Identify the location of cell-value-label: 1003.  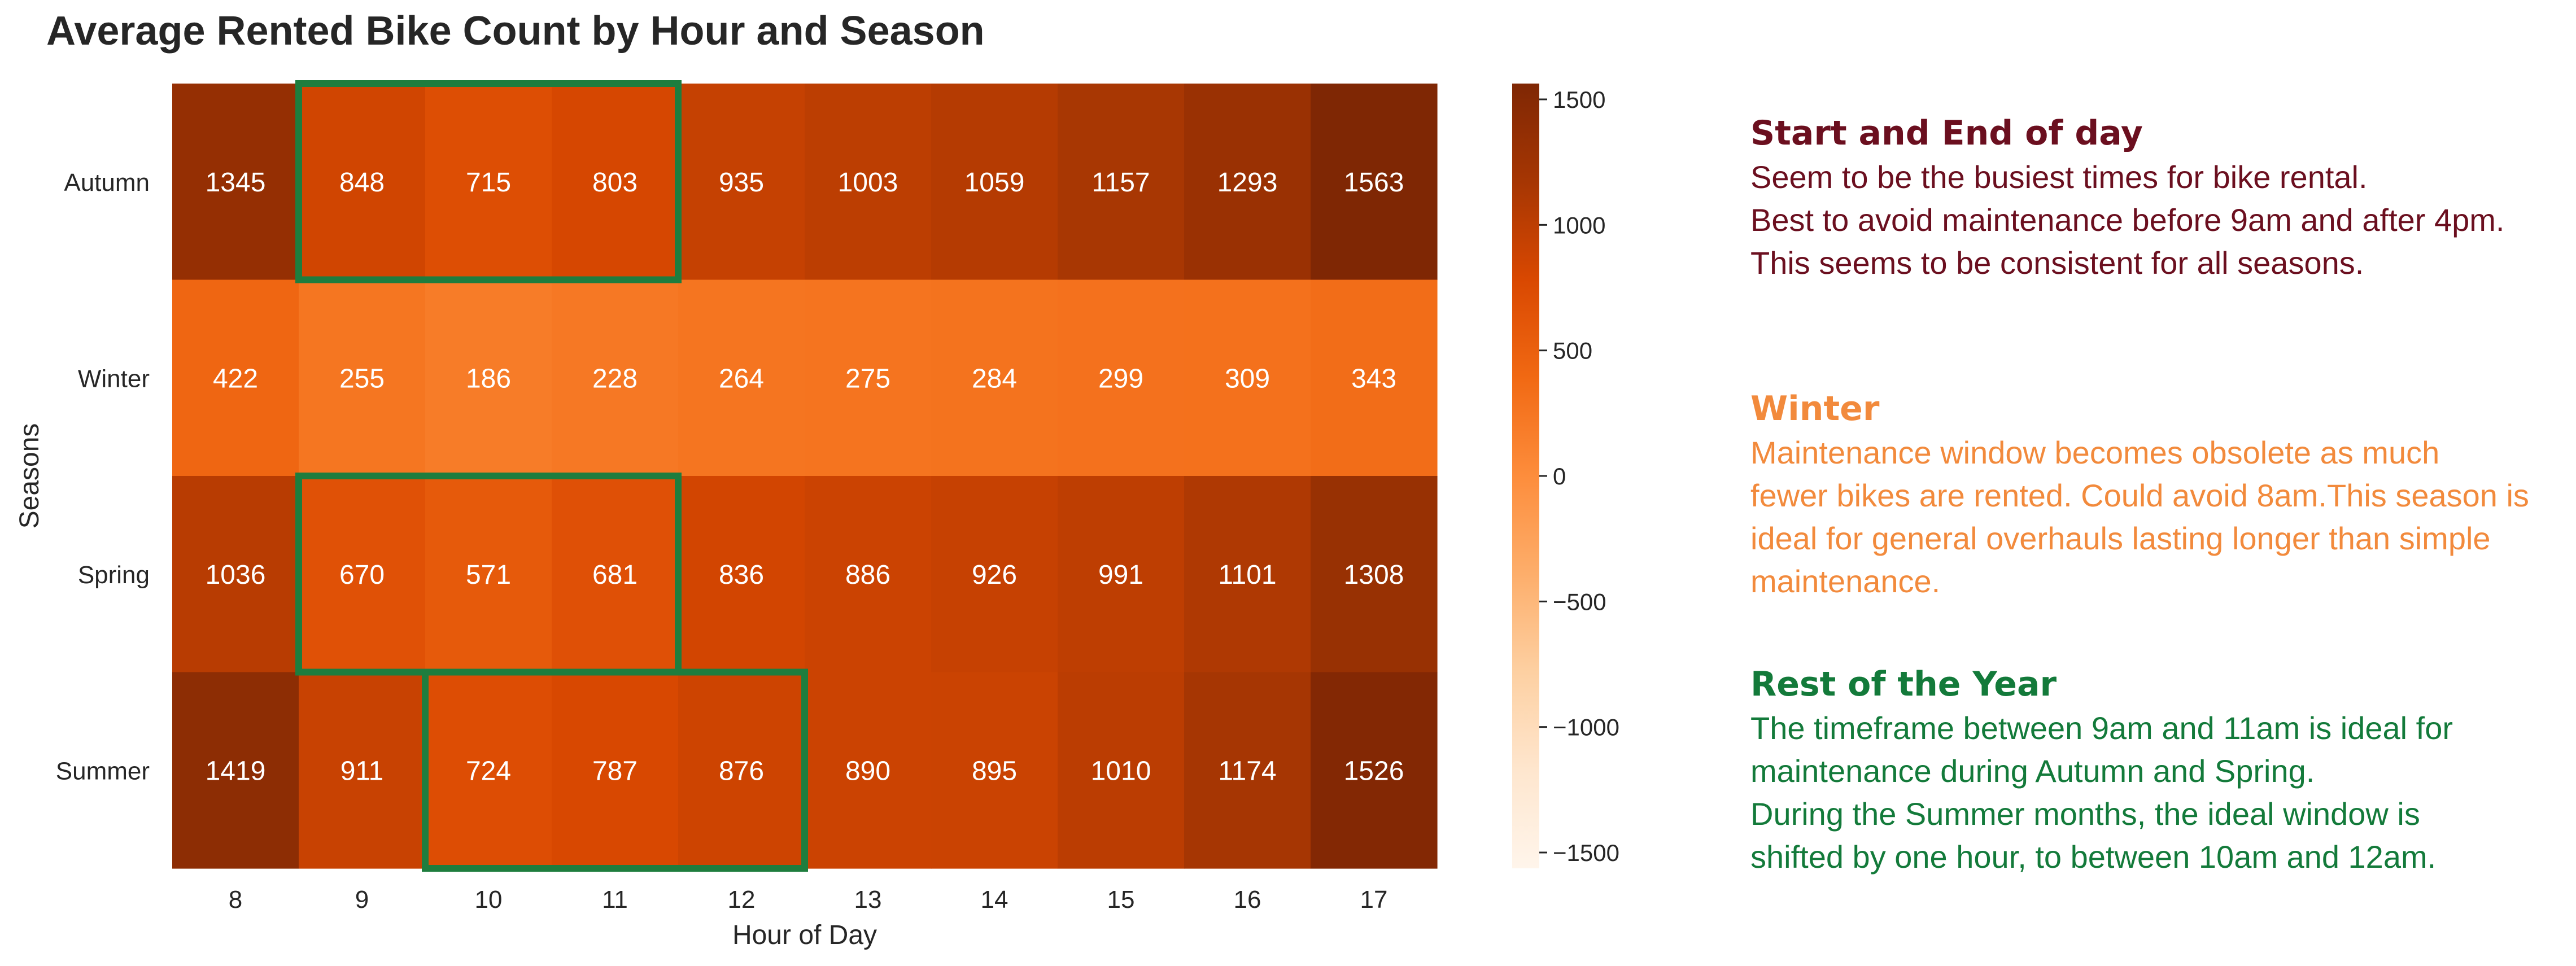
(868, 183).